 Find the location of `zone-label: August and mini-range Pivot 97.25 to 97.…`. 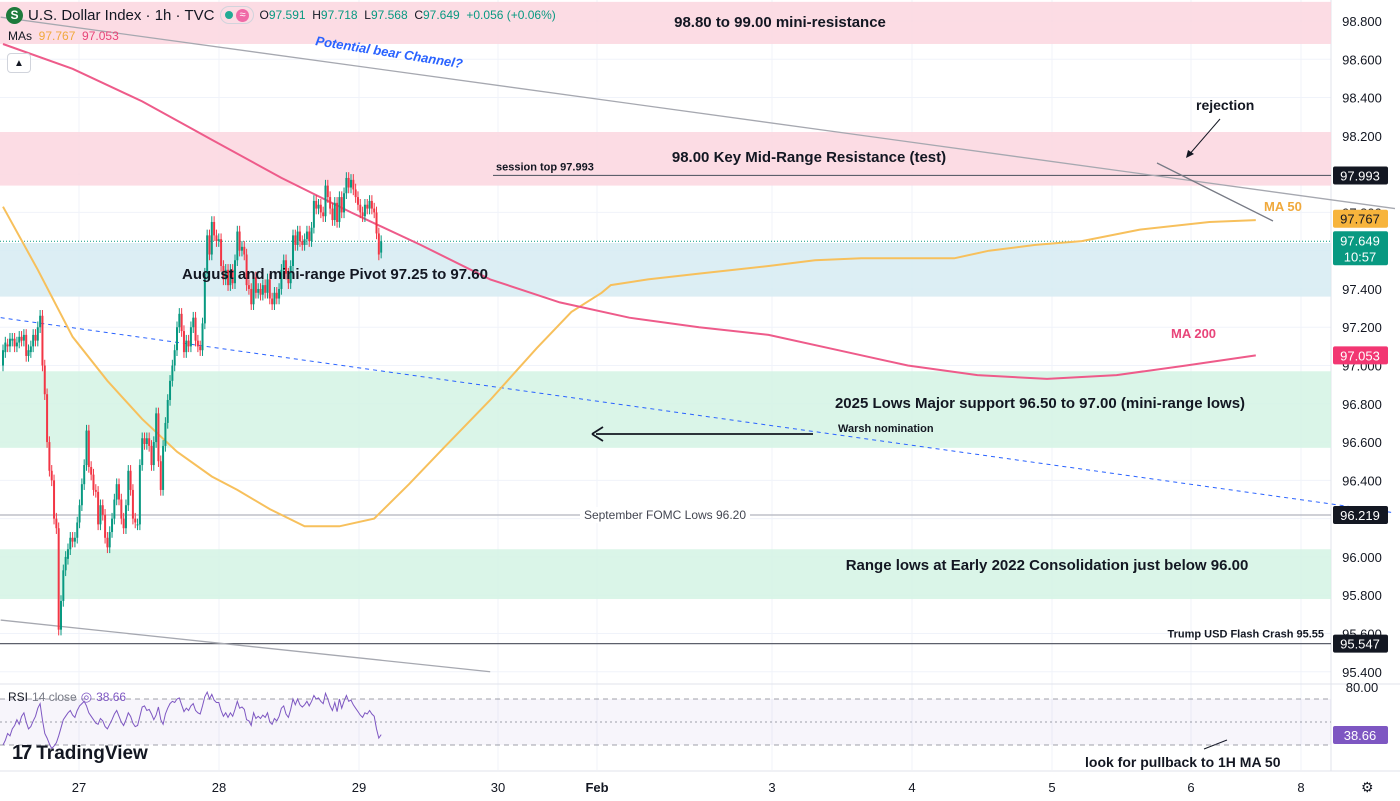

zone-label: August and mini-range Pivot 97.25 to 97.… is located at coordinates (335, 274).